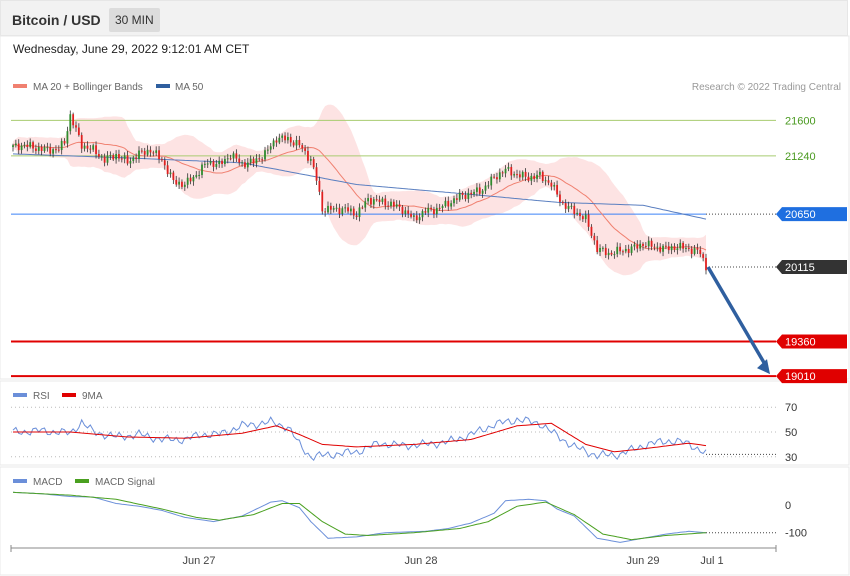  I want to click on time-axis-label: Jun 27, so click(198, 561).